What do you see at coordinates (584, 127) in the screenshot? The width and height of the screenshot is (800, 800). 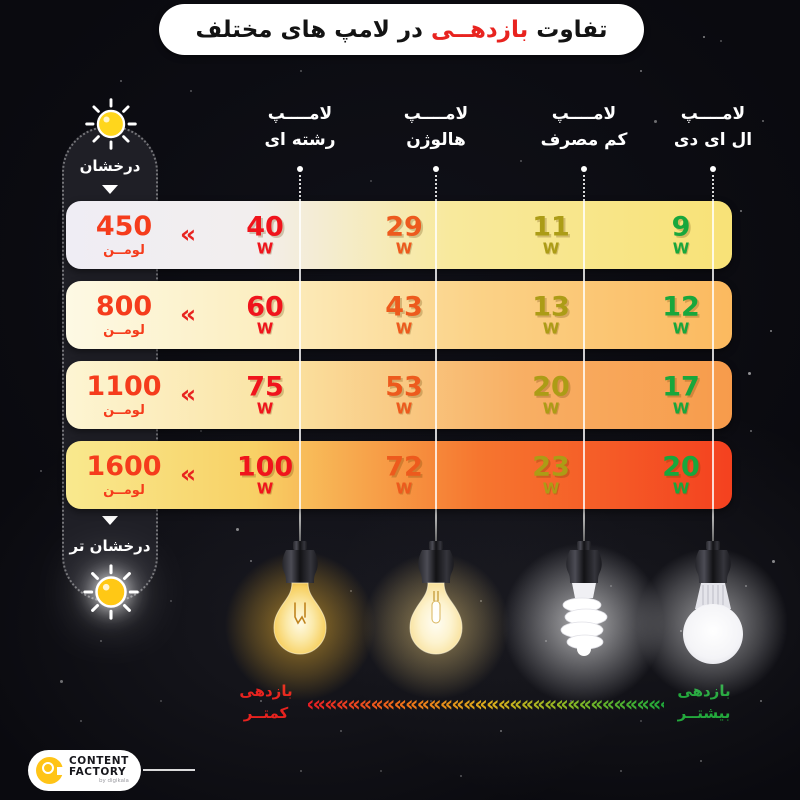 I see `column-header-cfl: لامــــپ کم مصرف` at bounding box center [584, 127].